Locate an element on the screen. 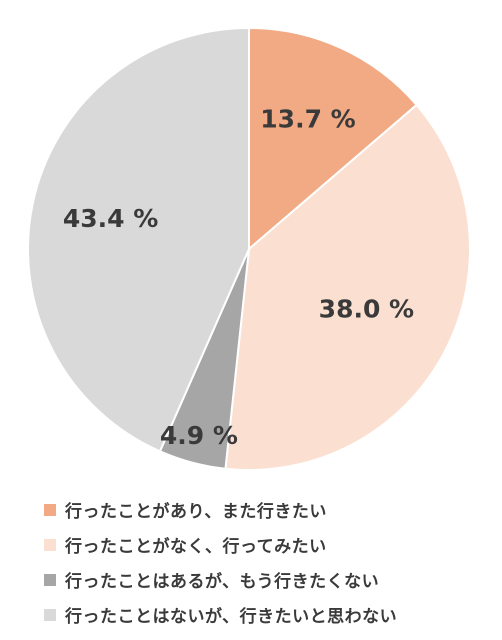  legend-label: 行ったことはあるが、もう行きたくない is located at coordinates (222, 582).